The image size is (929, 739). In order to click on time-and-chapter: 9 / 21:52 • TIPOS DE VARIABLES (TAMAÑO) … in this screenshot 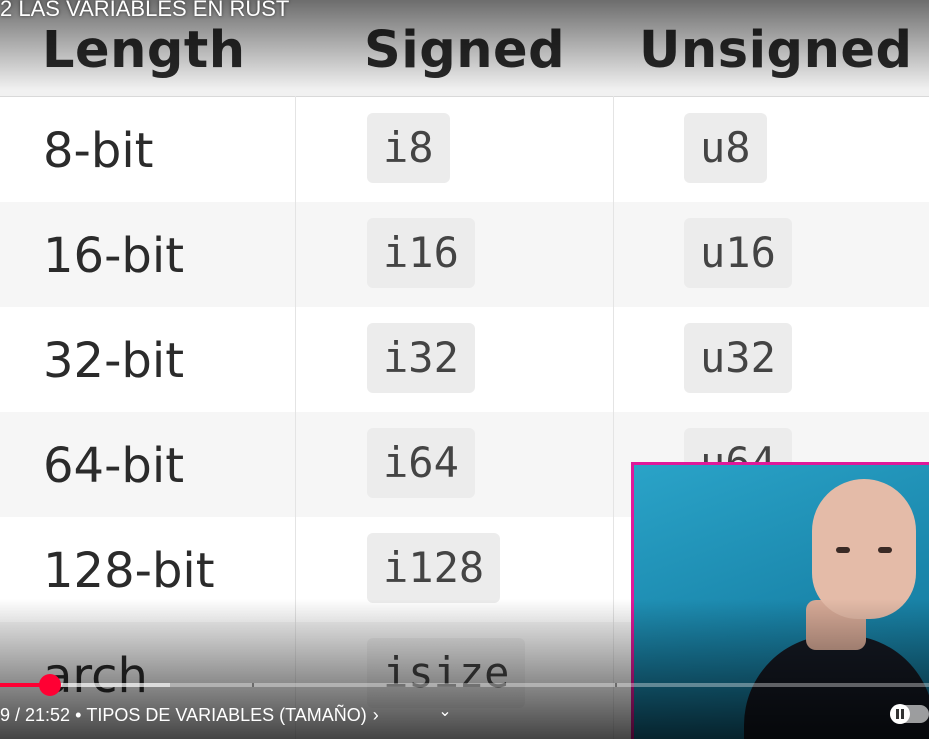, I will do `click(189, 715)`.